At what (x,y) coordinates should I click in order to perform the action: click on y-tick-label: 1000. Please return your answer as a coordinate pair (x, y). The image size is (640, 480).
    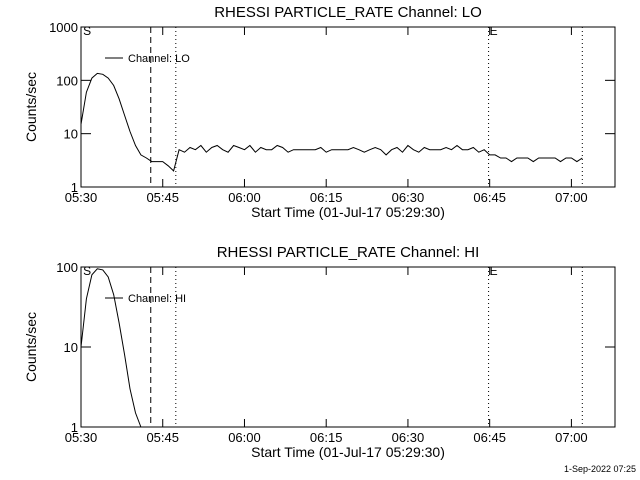
    Looking at the image, I should click on (63, 27).